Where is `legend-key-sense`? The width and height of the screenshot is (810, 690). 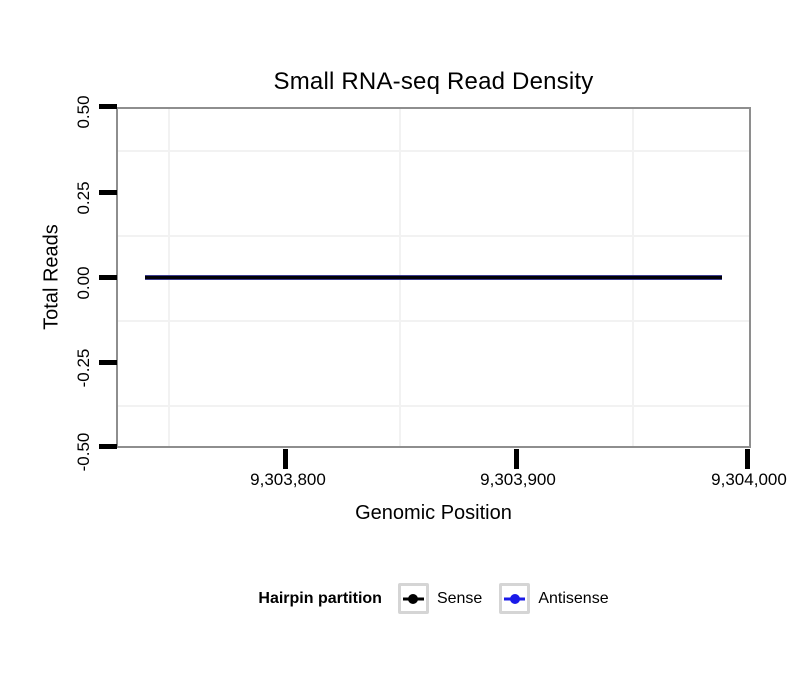
legend-key-sense is located at coordinates (413, 598).